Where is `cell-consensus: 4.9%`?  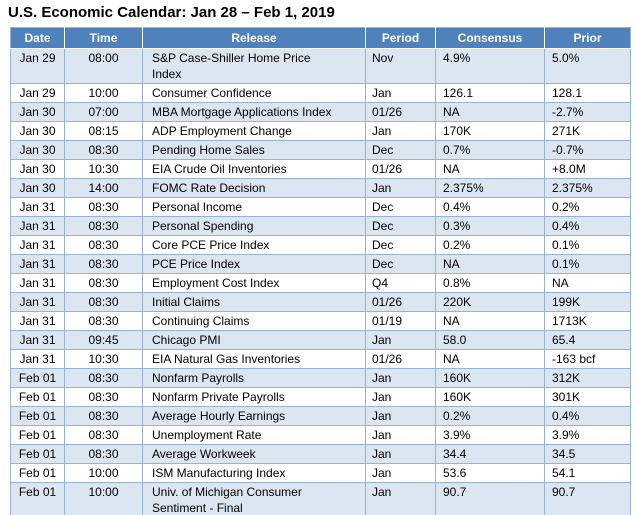 cell-consensus: 4.9% is located at coordinates (490, 66).